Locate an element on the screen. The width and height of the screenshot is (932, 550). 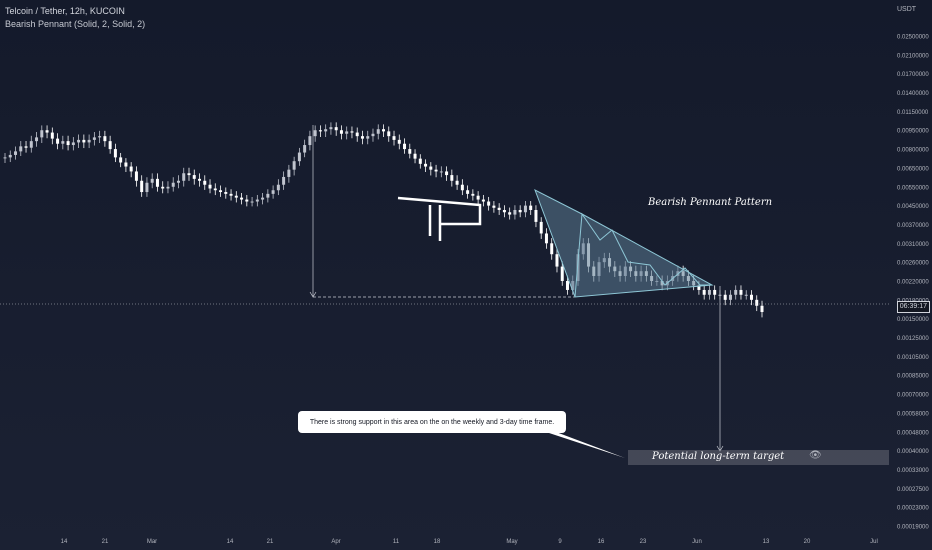
x-tick-label: Jun is located at coordinates (697, 542).